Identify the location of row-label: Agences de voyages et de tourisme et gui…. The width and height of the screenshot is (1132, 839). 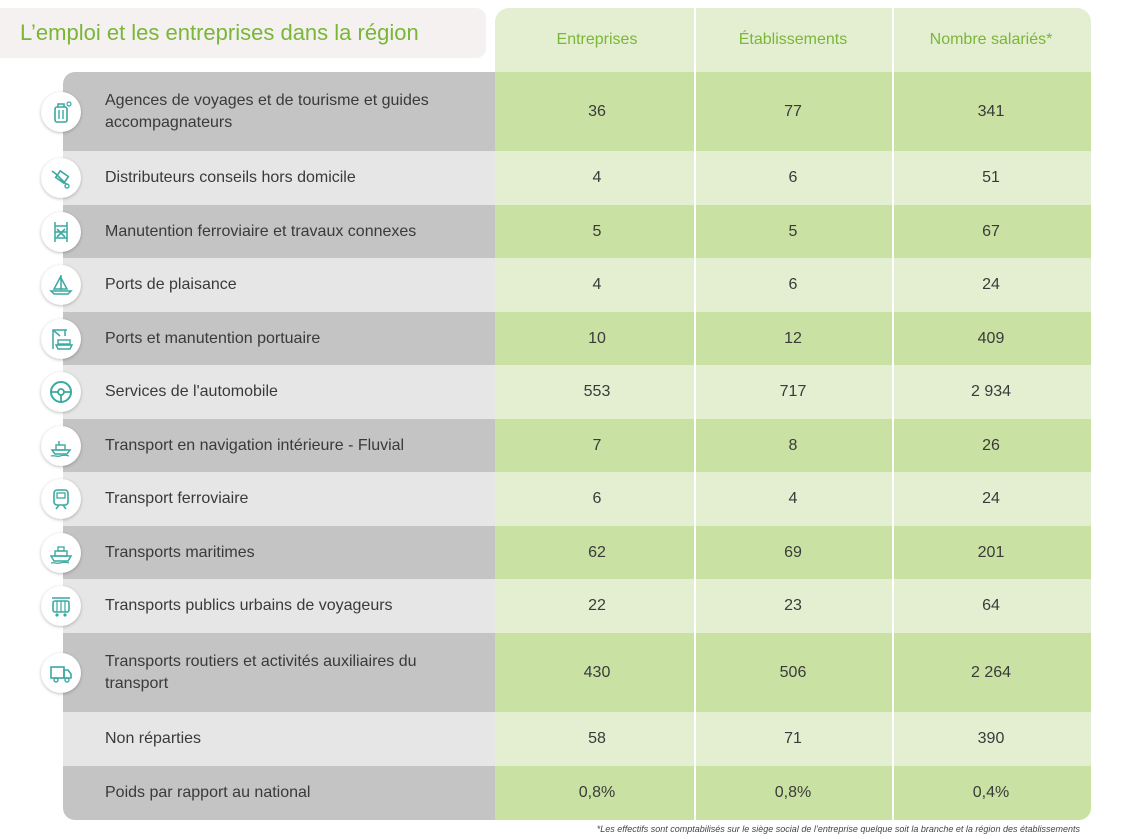
(267, 111).